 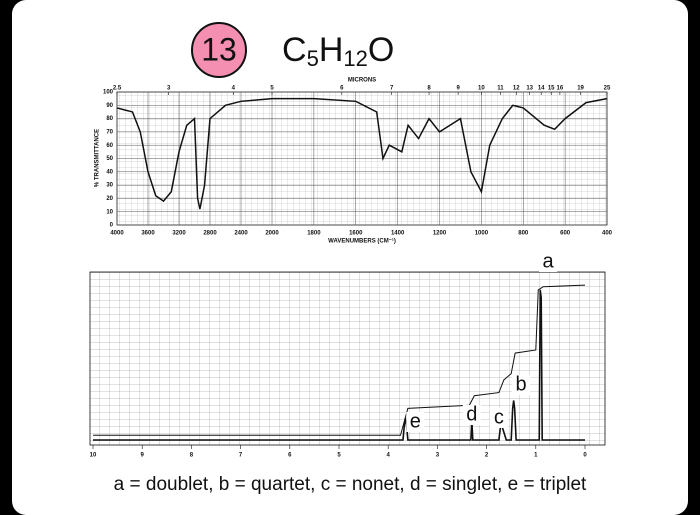 What do you see at coordinates (109, 106) in the screenshot?
I see `y-tick-label: 90` at bounding box center [109, 106].